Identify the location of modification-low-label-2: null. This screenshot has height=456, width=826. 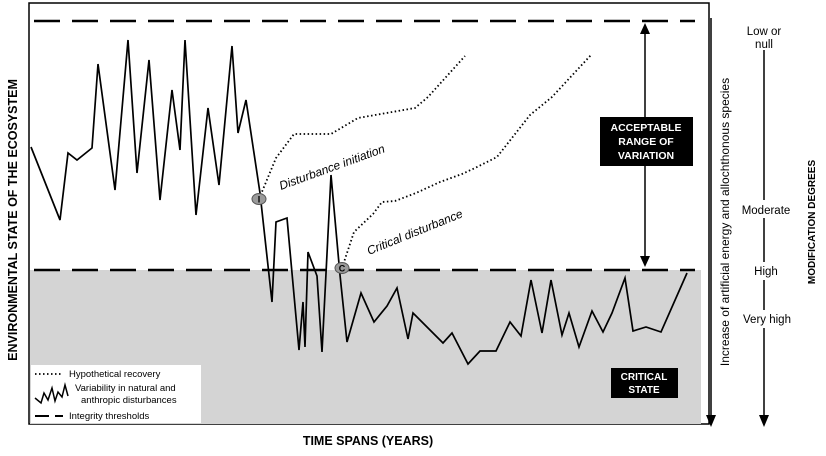
(764, 45).